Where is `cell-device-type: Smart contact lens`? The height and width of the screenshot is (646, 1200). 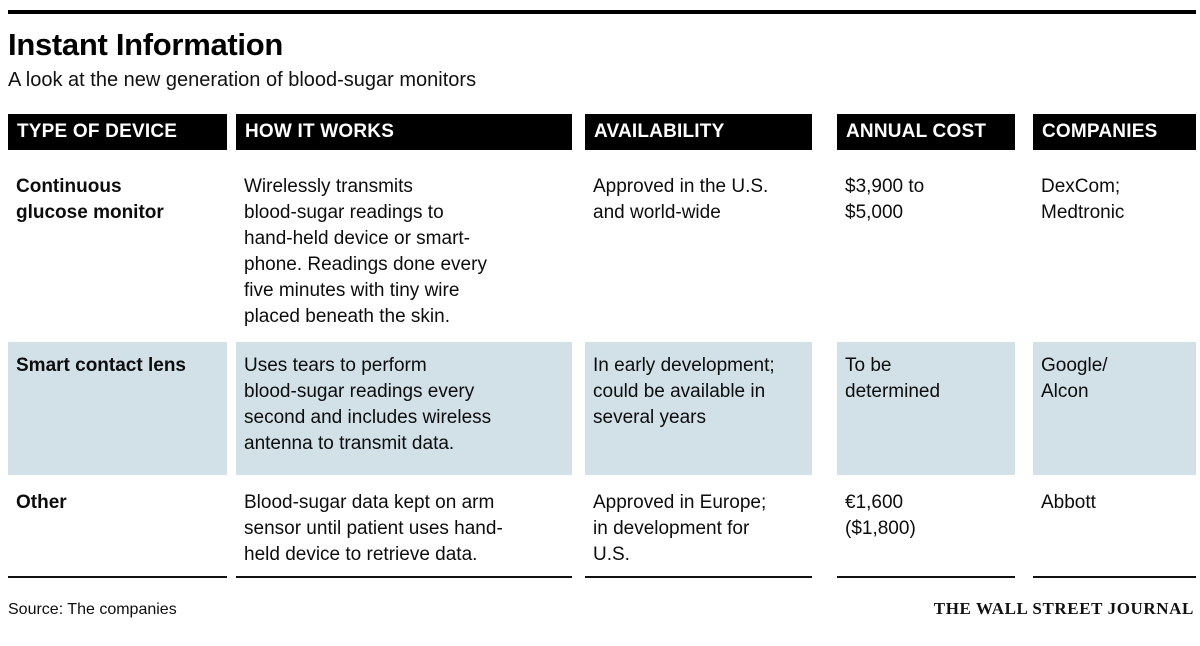
cell-device-type: Smart contact lens is located at coordinates (117, 408).